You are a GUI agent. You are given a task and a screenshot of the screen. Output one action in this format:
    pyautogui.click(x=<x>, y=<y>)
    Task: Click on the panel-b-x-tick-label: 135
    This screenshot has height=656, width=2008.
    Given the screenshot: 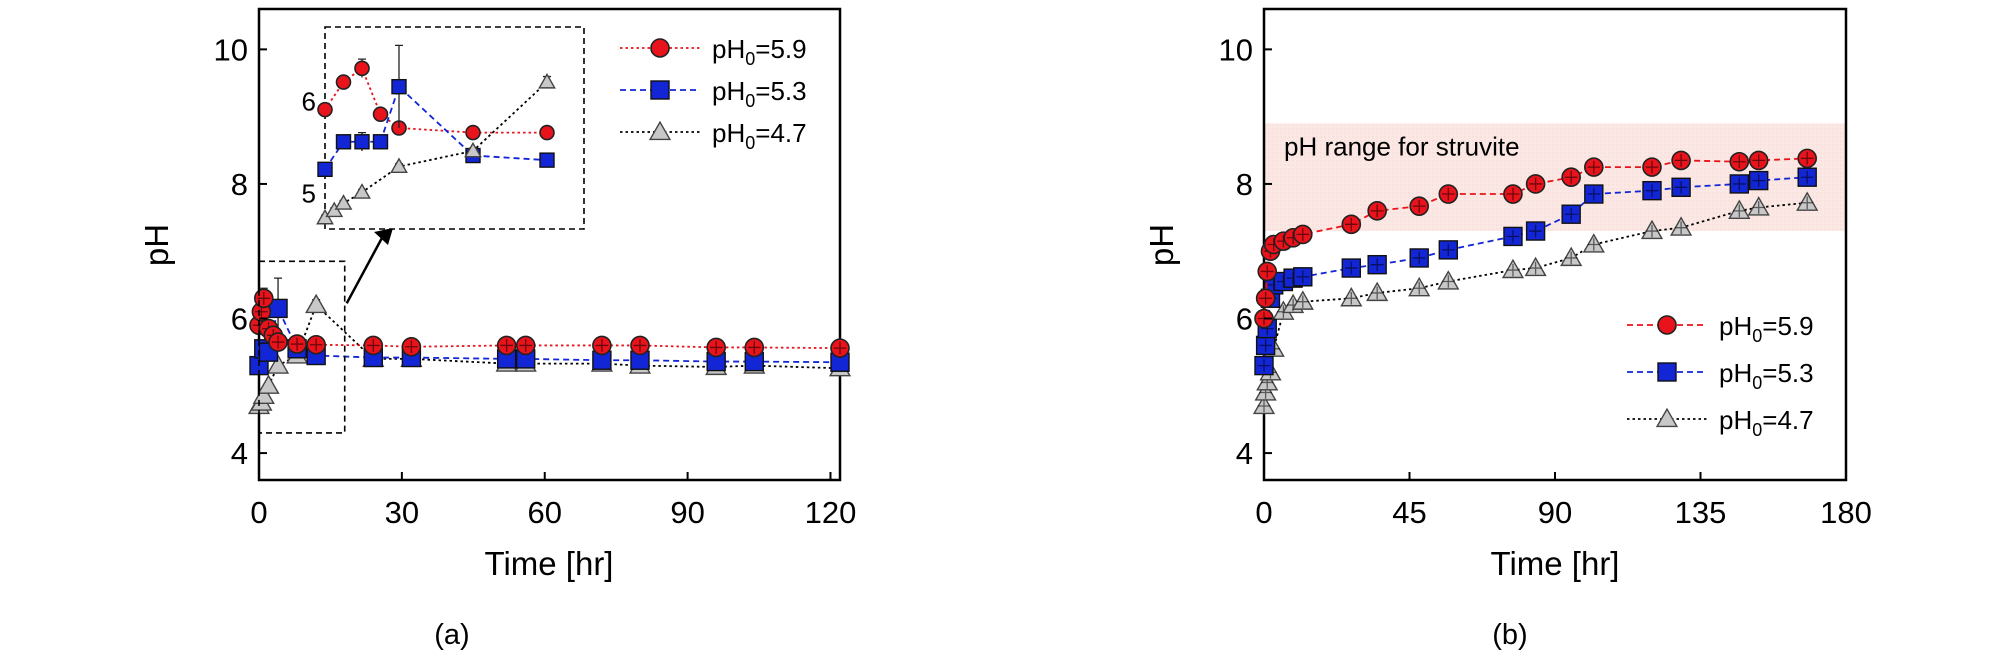 What is the action you would take?
    pyautogui.click(x=1701, y=512)
    